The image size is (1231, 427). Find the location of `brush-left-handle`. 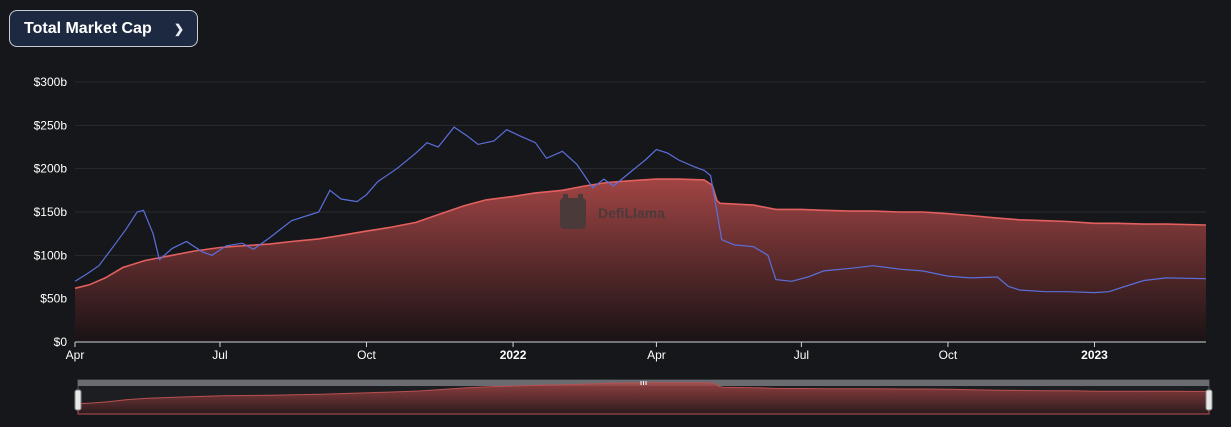

brush-left-handle is located at coordinates (78, 400).